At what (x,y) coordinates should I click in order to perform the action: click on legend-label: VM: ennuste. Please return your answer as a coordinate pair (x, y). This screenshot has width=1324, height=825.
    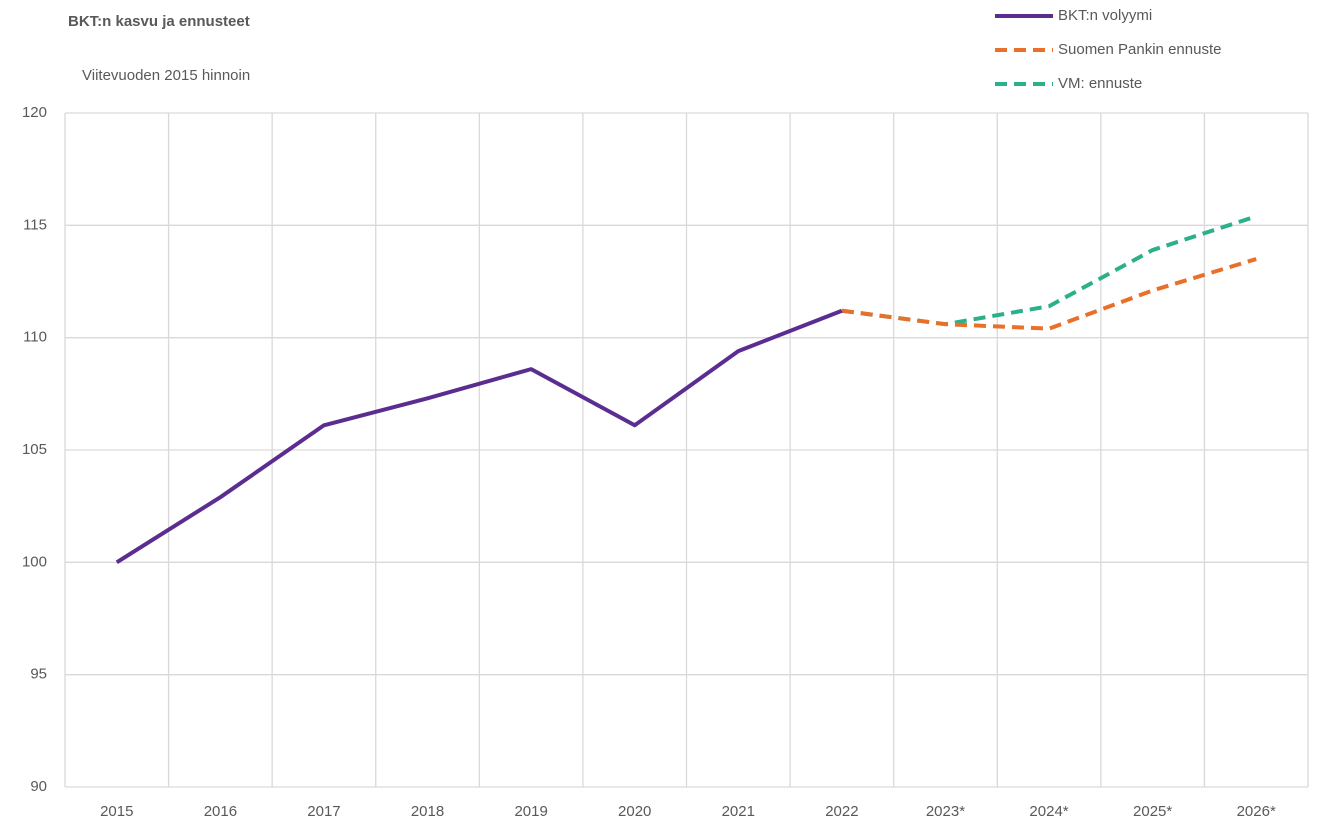
    Looking at the image, I should click on (1100, 83).